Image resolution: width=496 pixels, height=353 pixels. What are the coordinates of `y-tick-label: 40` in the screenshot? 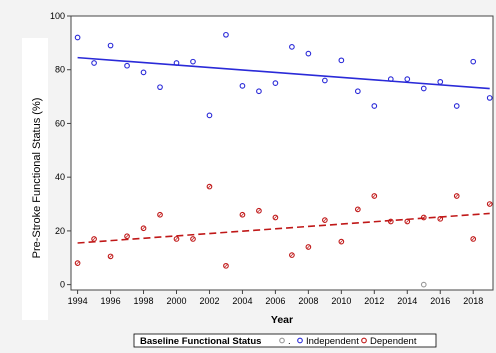 It's located at (60, 177).